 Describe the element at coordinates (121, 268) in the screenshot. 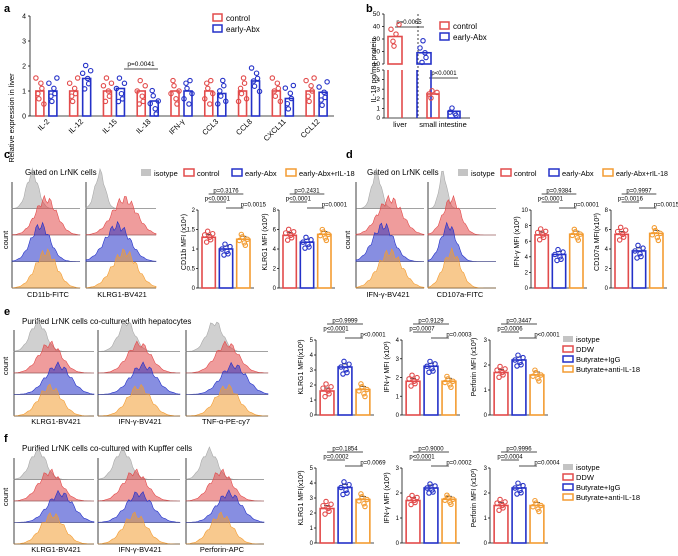

I see `histogram-rIL18` at that location.